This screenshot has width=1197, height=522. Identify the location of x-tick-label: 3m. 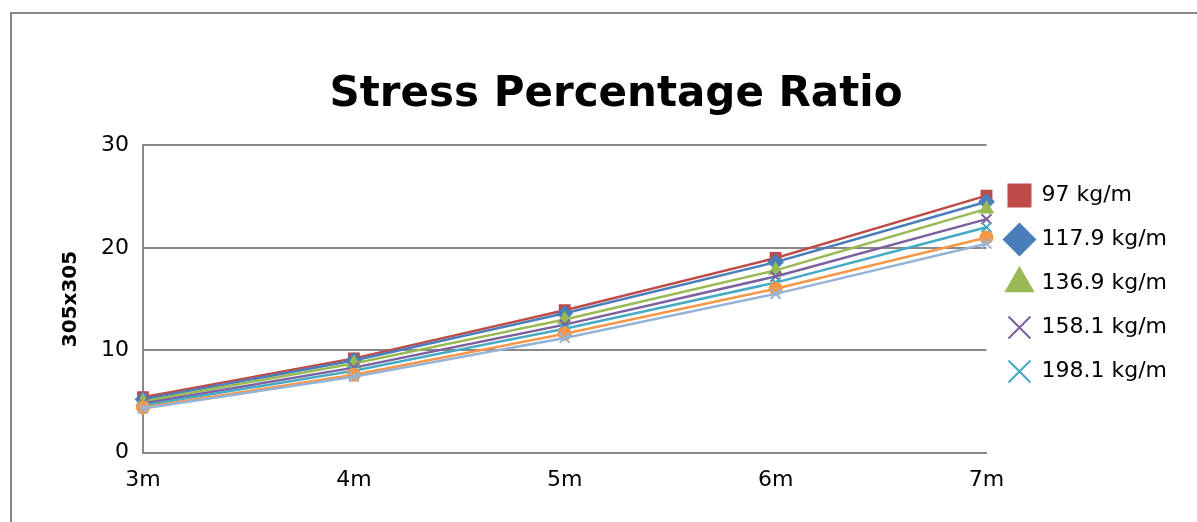
(143, 478).